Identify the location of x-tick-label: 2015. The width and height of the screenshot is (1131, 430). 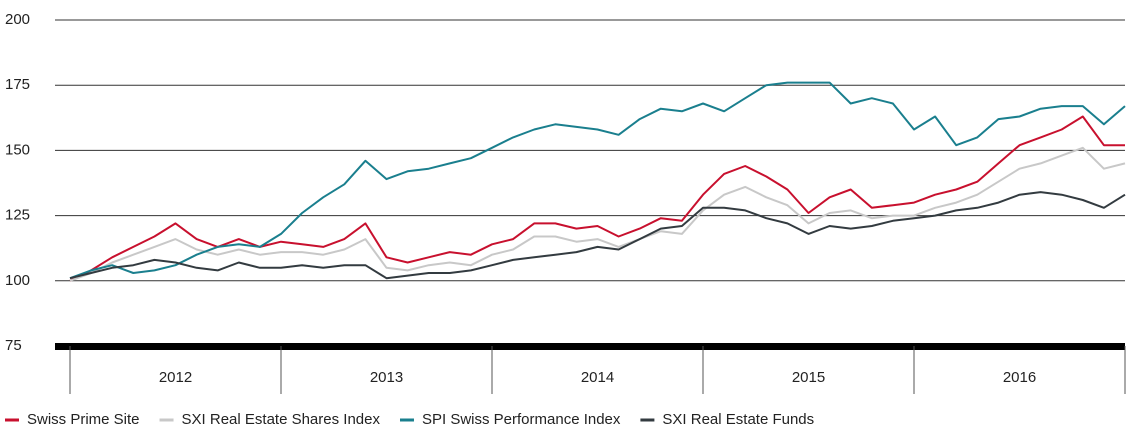
(808, 377).